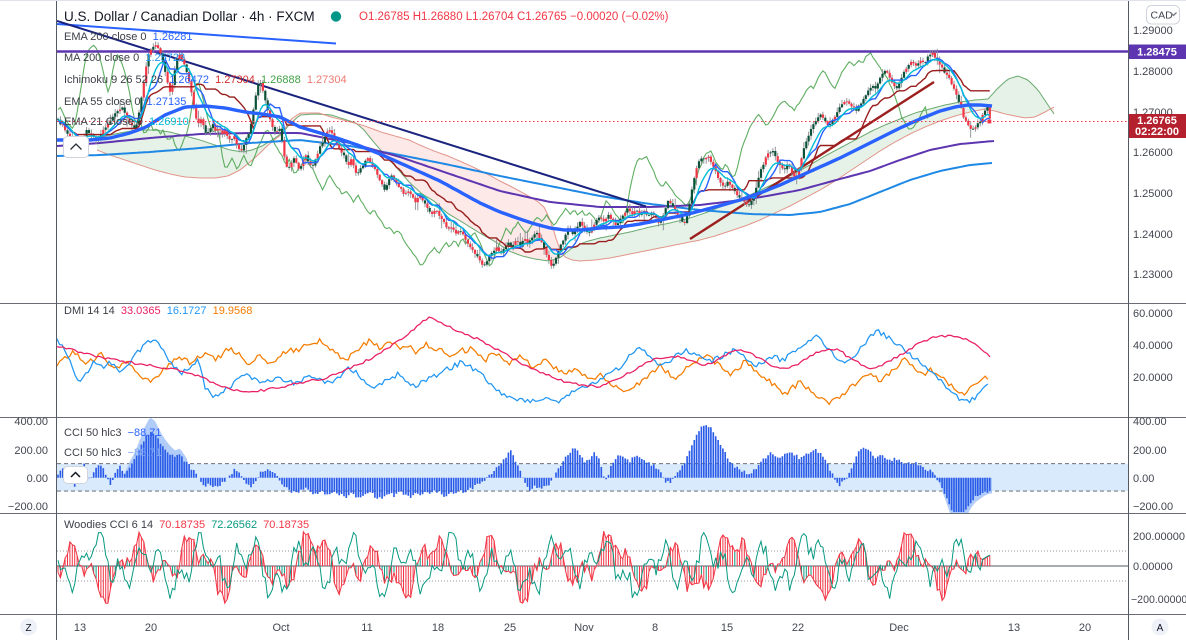  Describe the element at coordinates (1157, 53) in the screenshot. I see `svg-text: 1.28475` at that location.